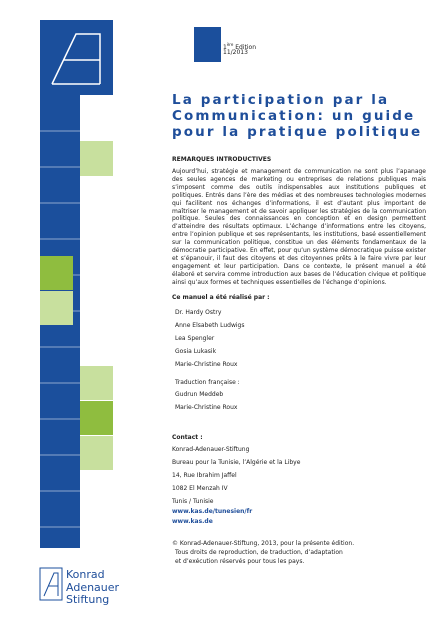 This screenshot has width=438, height=620. What do you see at coordinates (193, 501) in the screenshot?
I see `contact-line: Tunis / Tunisie` at bounding box center [193, 501].